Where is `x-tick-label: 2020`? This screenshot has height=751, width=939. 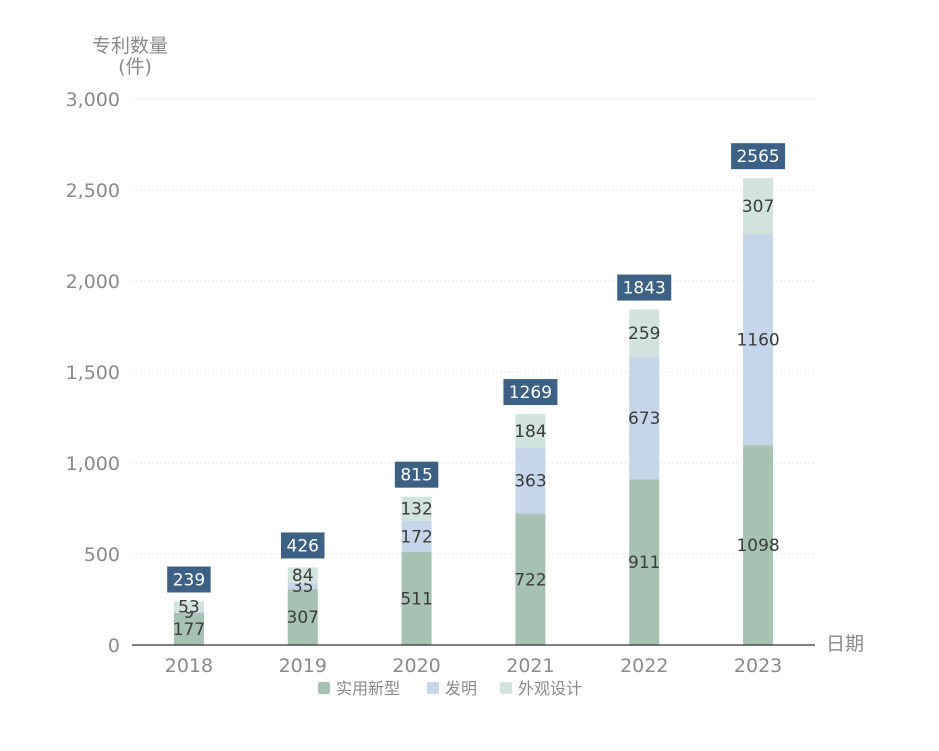 x-tick-label: 2020 is located at coordinates (416, 666).